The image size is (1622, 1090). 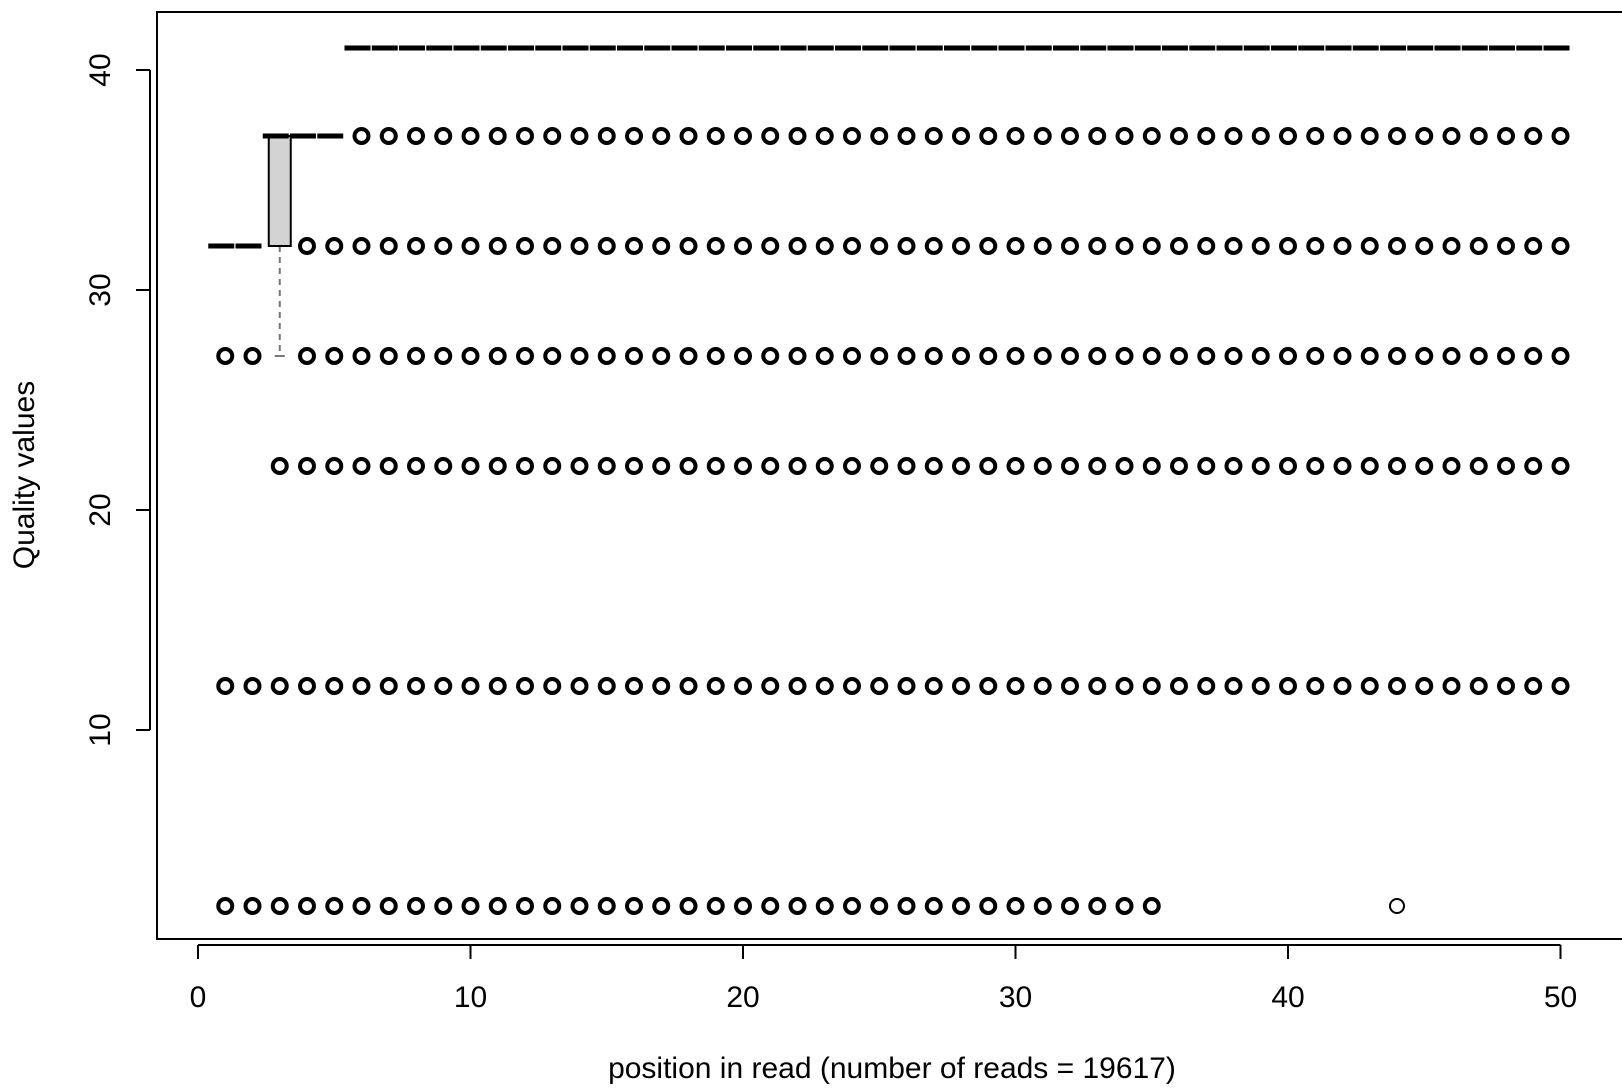 I want to click on y-tick-label: 40, so click(x=100, y=69).